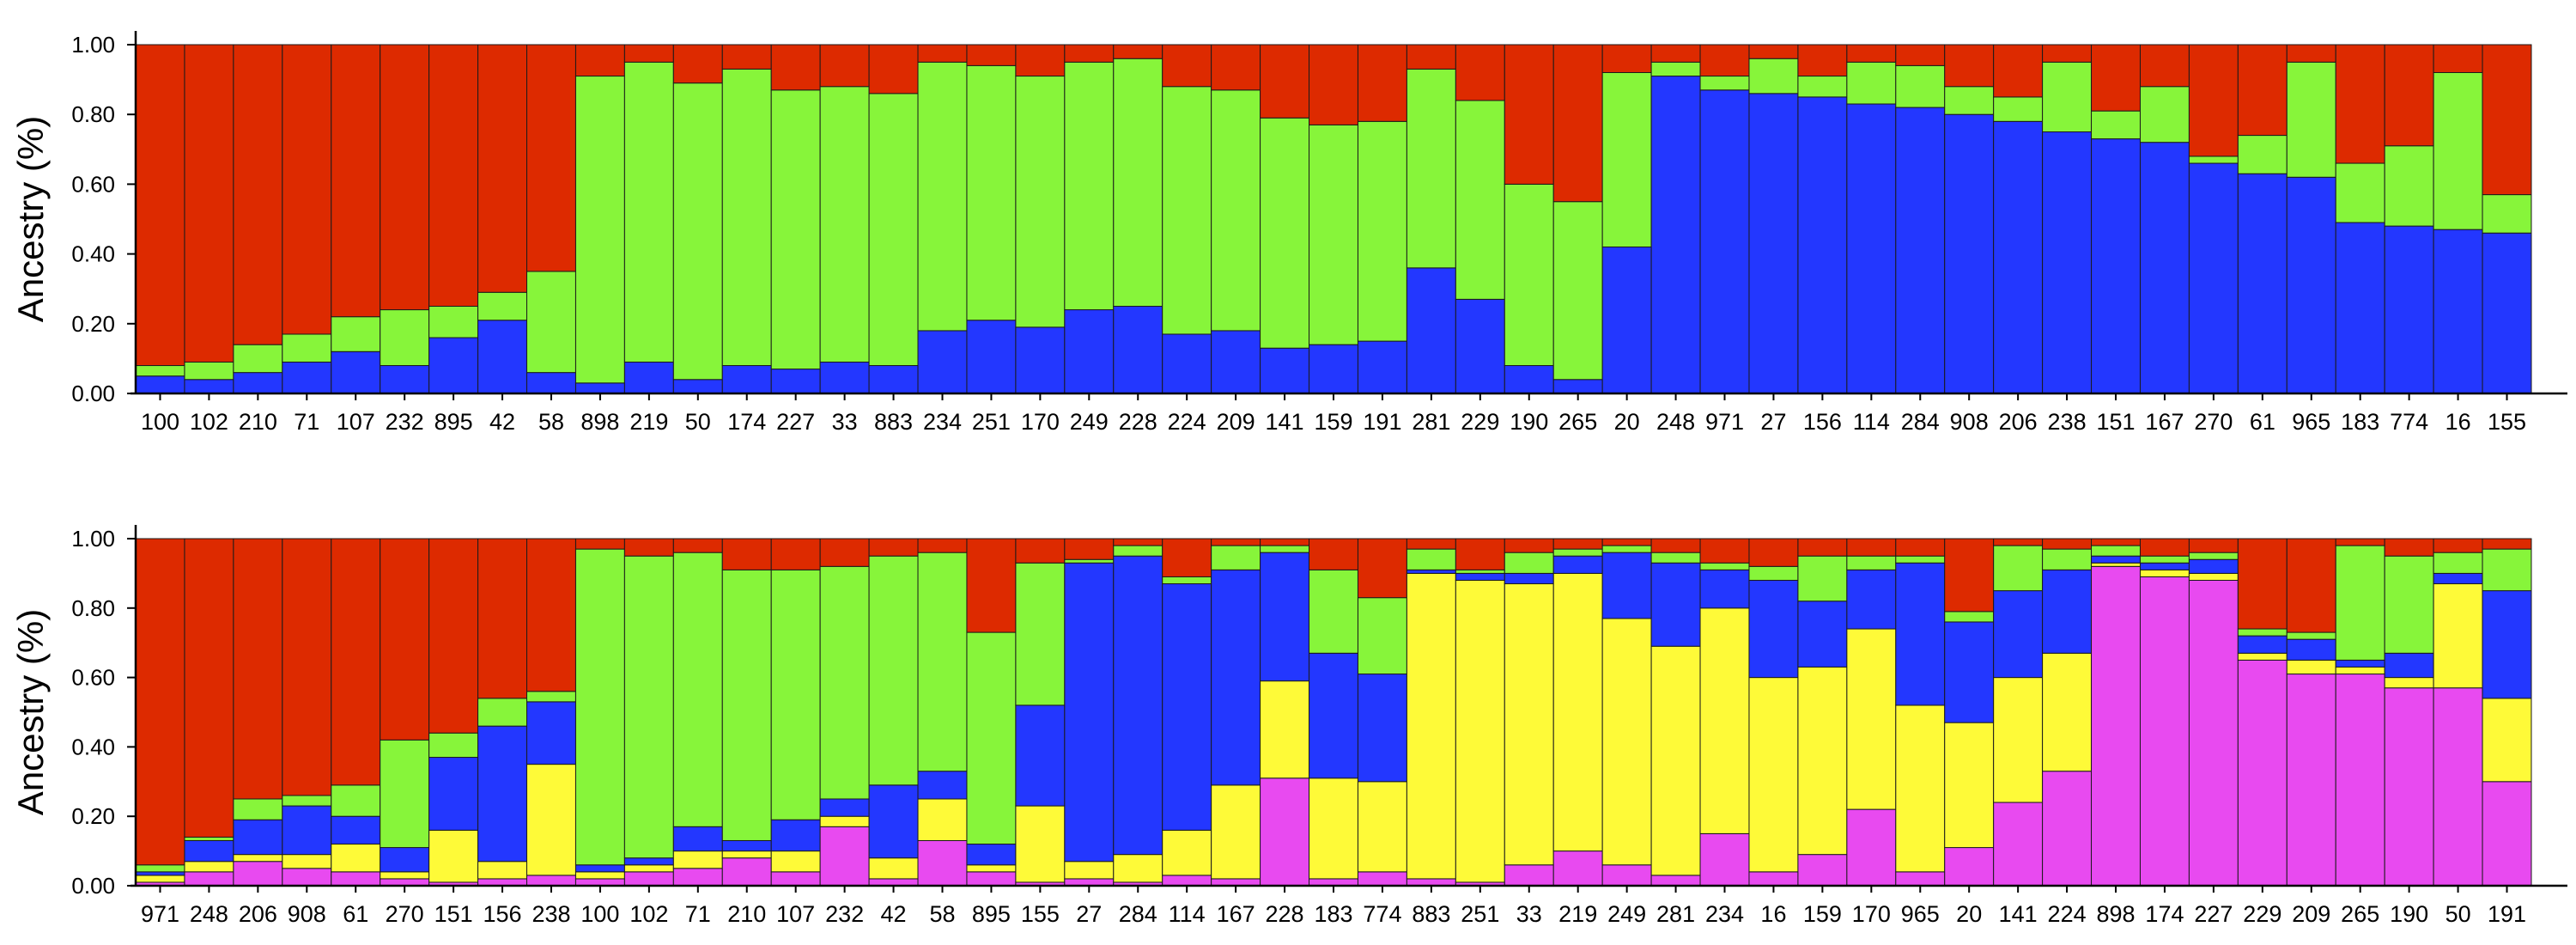 This screenshot has width=2576, height=945. What do you see at coordinates (795, 422) in the screenshot?
I see `x-tick-label: 227` at bounding box center [795, 422].